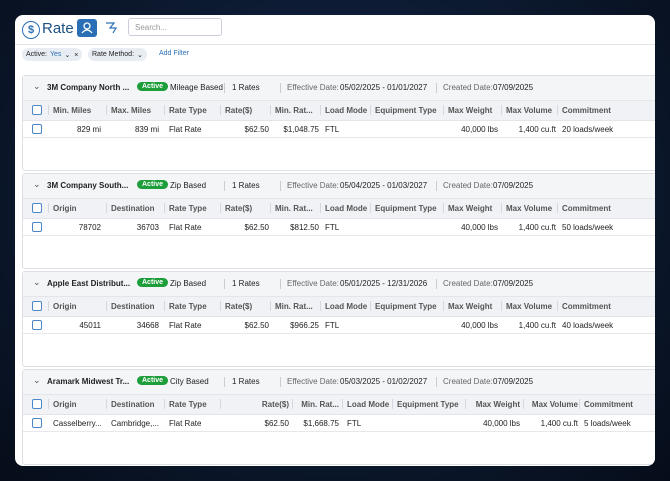  What do you see at coordinates (72, 110) in the screenshot?
I see `column-header: Min. Miles` at bounding box center [72, 110].